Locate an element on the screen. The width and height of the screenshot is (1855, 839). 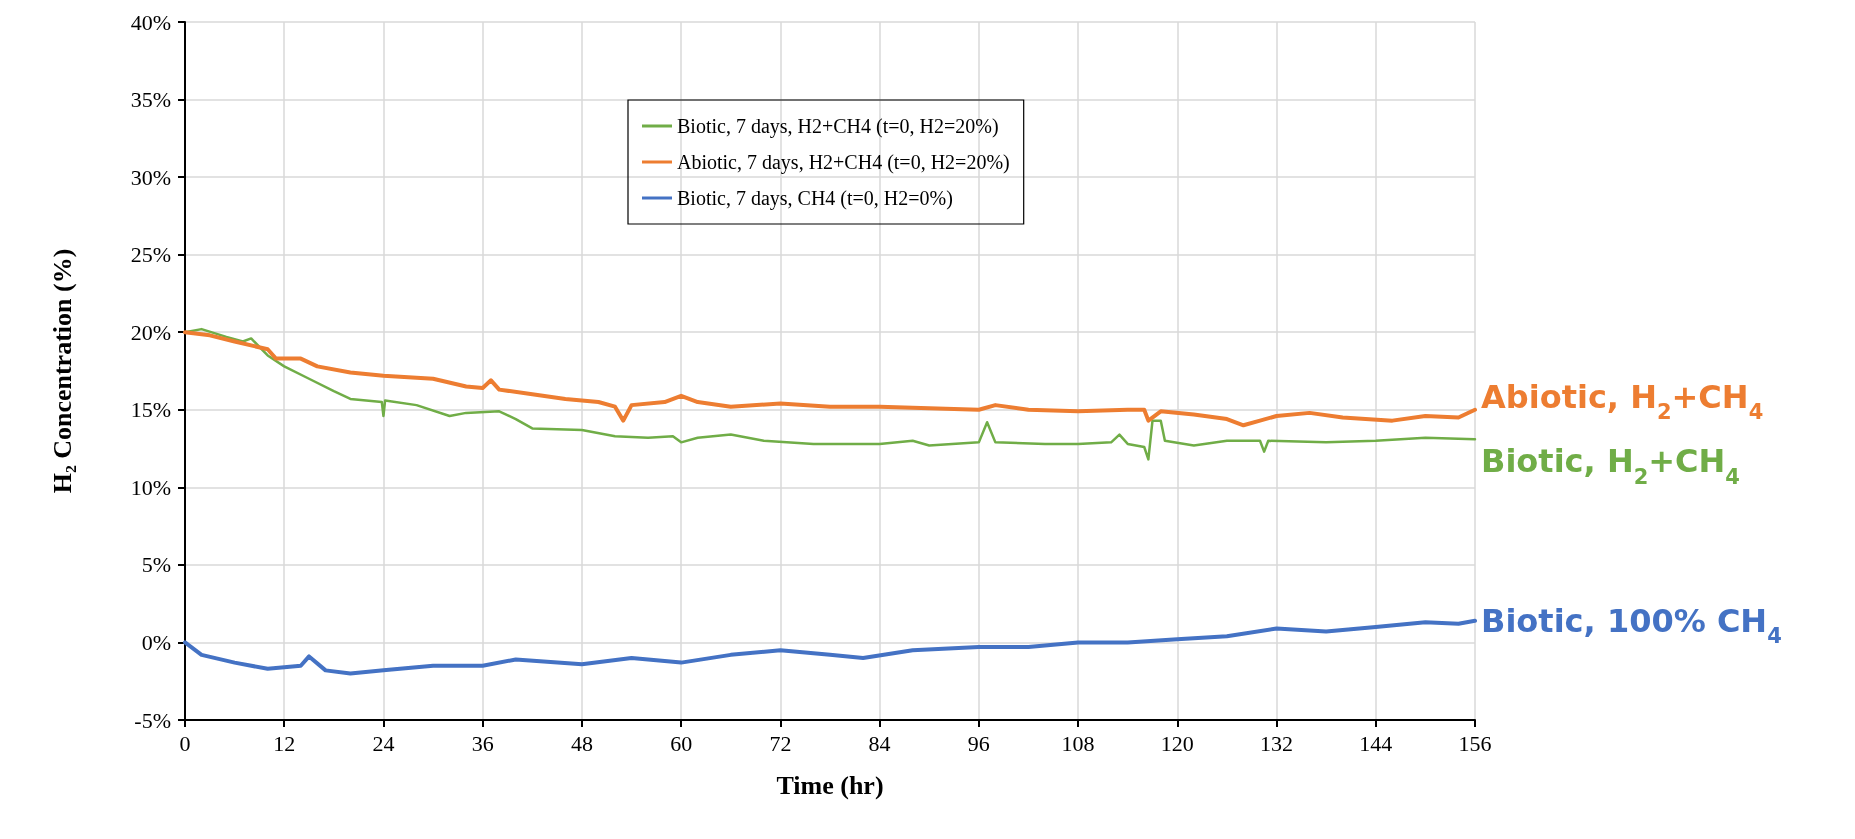
x-tick-label: 36 is located at coordinates (482, 743).